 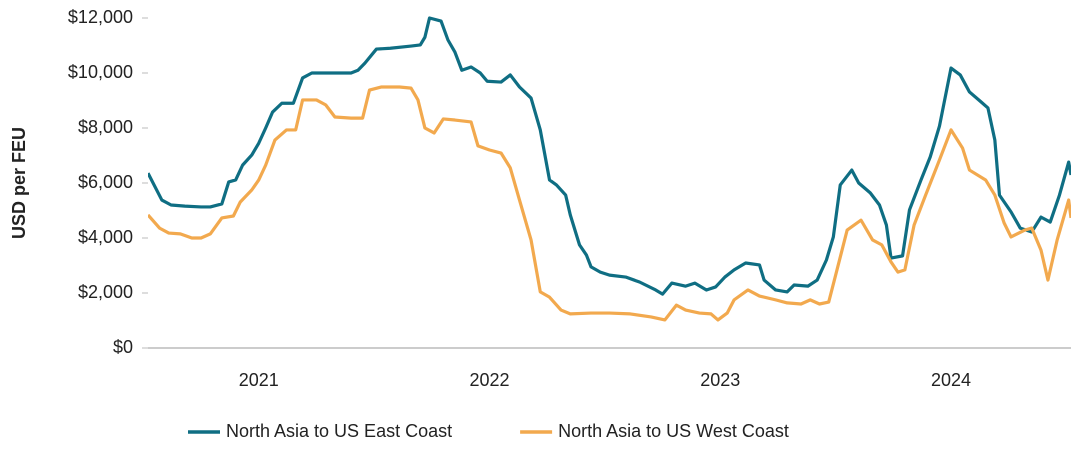 What do you see at coordinates (100, 72) in the screenshot?
I see `y-tick-label: $10,000` at bounding box center [100, 72].